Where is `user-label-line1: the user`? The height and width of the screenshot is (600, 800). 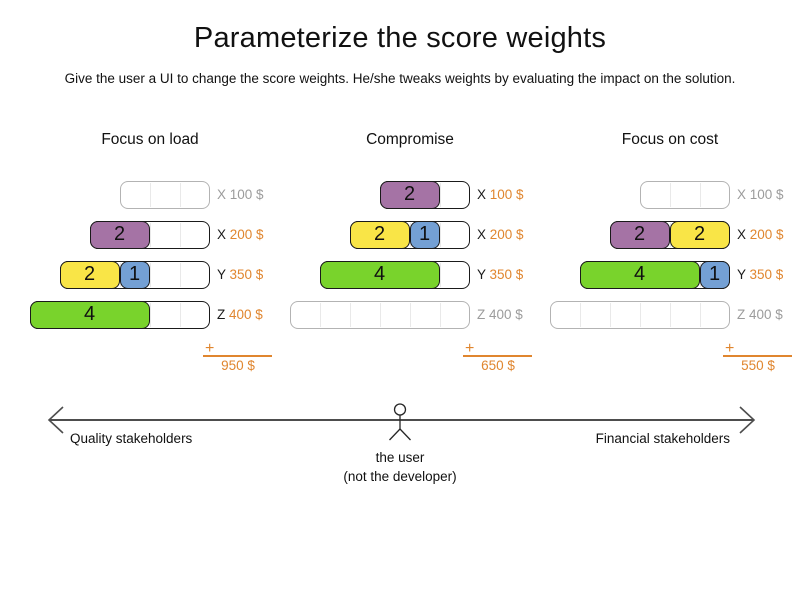
user-label-line1: the user is located at coordinates (400, 457).